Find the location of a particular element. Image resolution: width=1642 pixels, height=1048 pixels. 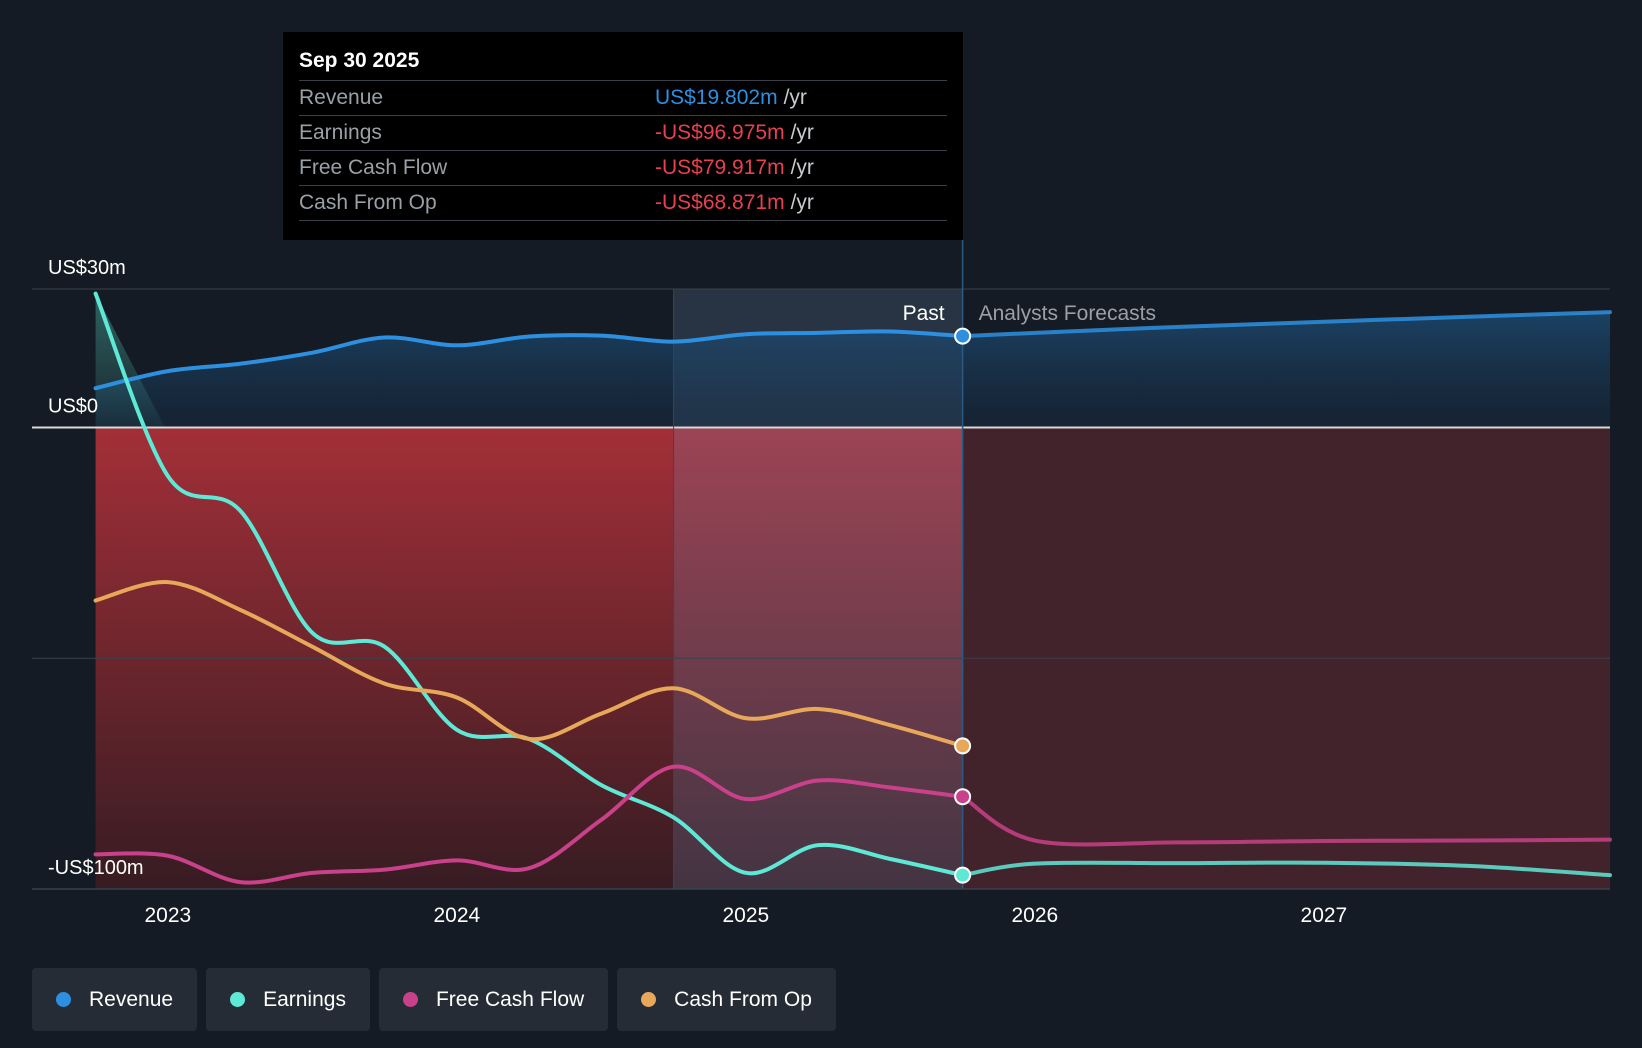

tooltip-row-cash-from-op: Cash From Op -US$68.871m/yr is located at coordinates (623, 203).